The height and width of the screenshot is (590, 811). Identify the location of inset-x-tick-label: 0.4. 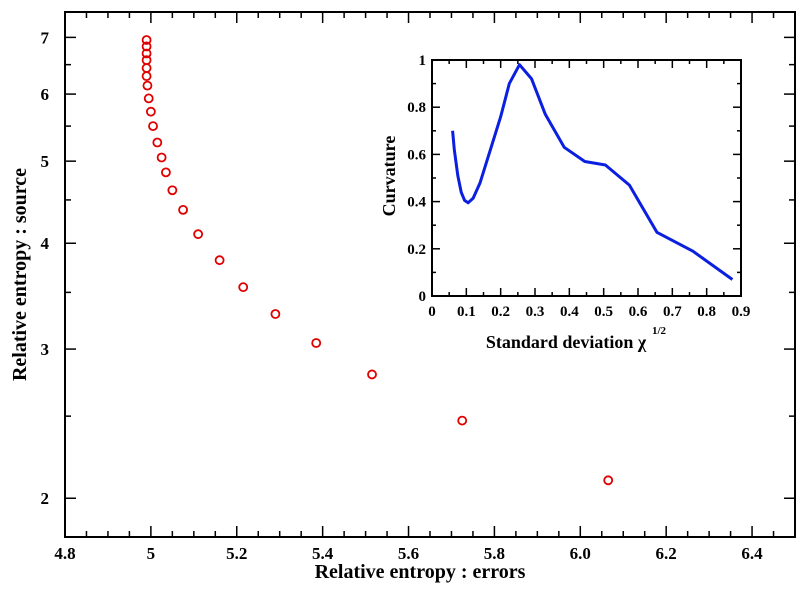
(569, 312).